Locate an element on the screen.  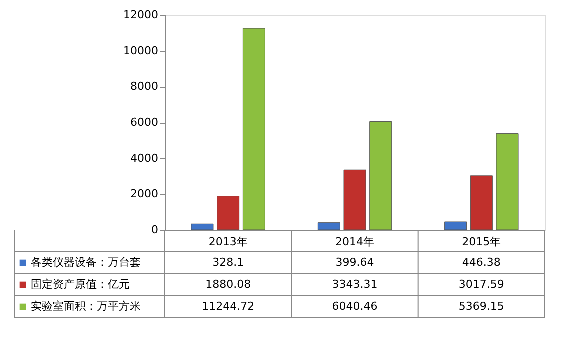
legend-label: 固定资产原值：亿元 is located at coordinates (80, 284).